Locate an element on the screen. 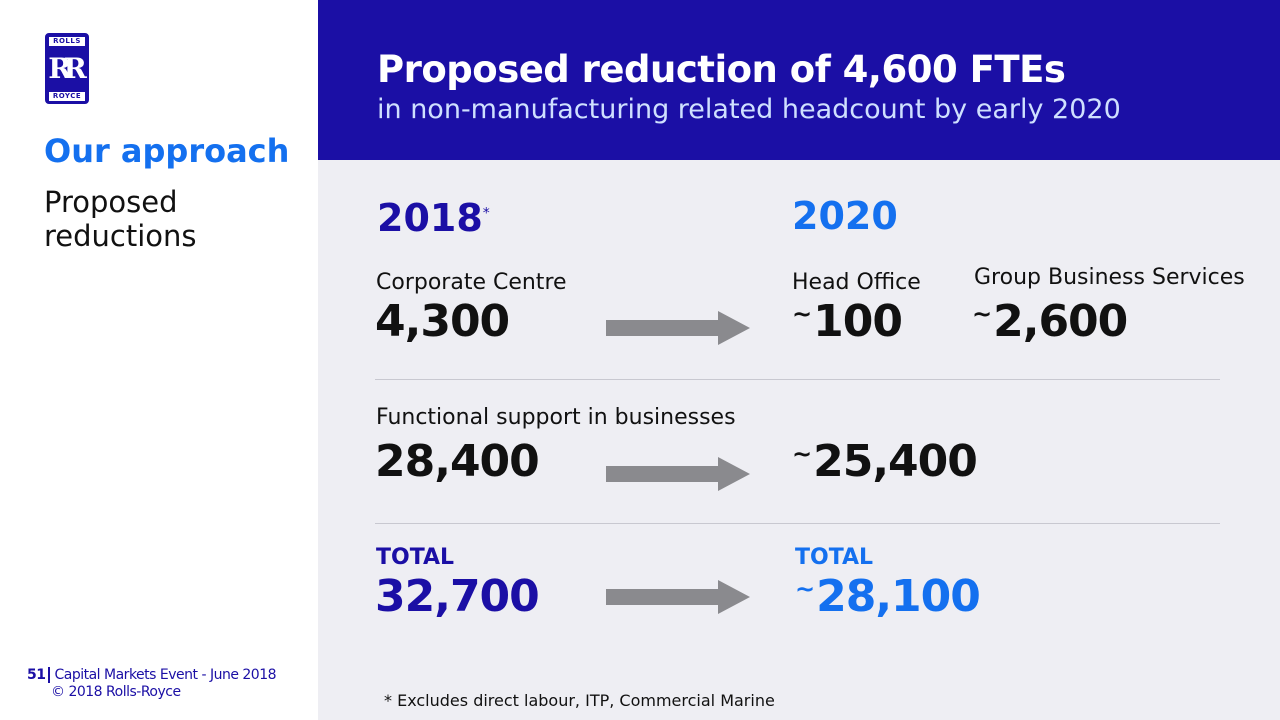 The image size is (1280, 720). section-subtitle: Proposed reductions is located at coordinates (120, 219).